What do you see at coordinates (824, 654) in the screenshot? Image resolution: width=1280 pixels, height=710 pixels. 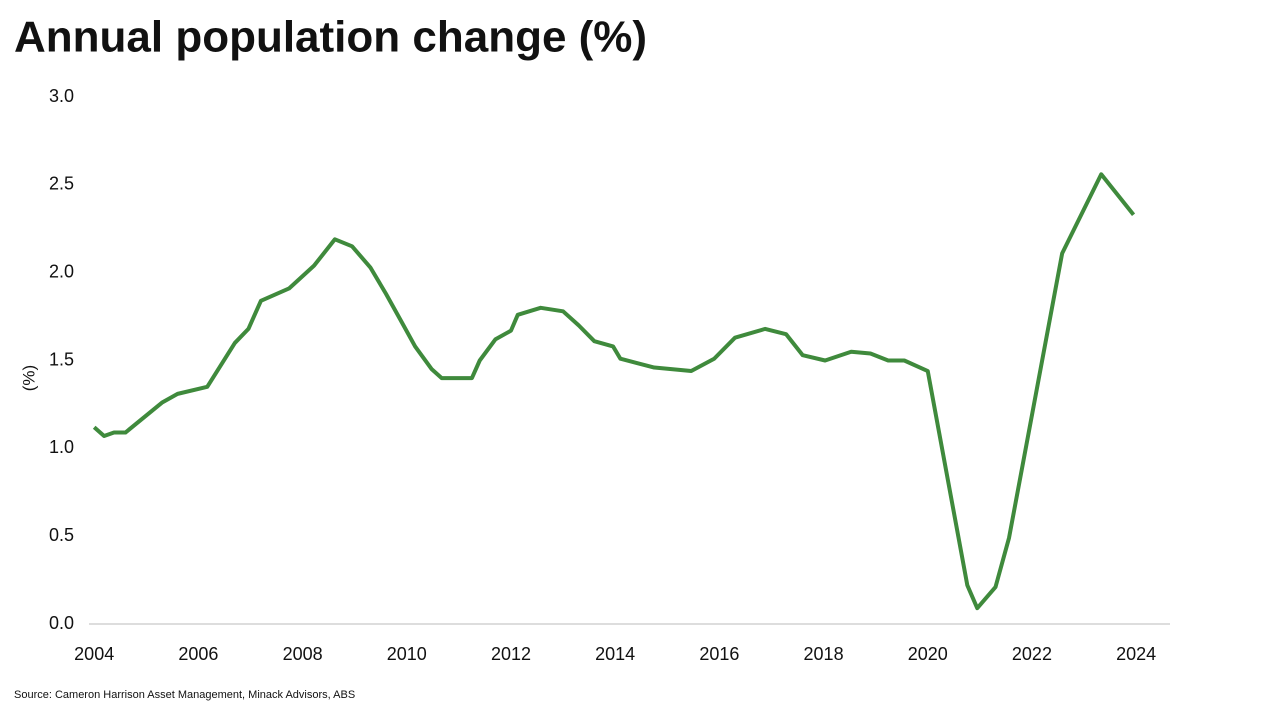 I see `x-tick-label: 2018` at bounding box center [824, 654].